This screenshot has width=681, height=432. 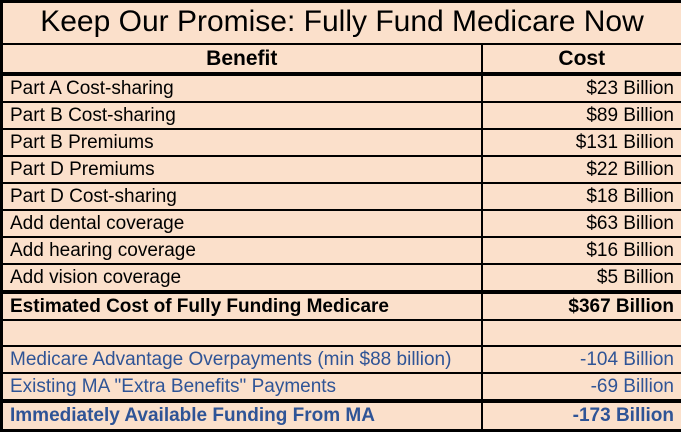 What do you see at coordinates (581, 115) in the screenshot?
I see `cost-cell: $89 Billion` at bounding box center [581, 115].